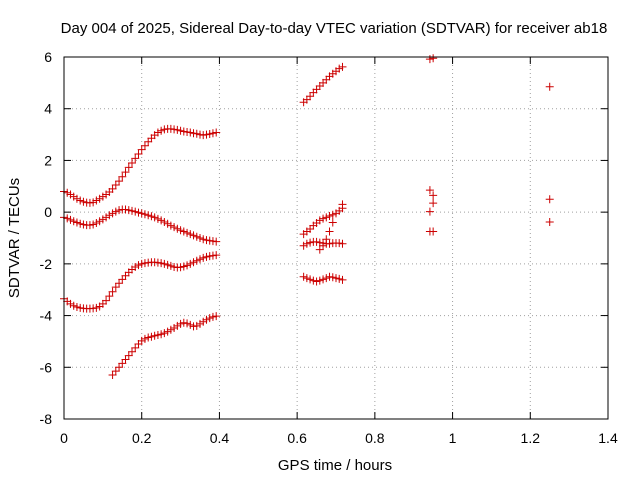 The image size is (640, 480). What do you see at coordinates (323, 236) in the screenshot?
I see `series-satellite-g` at bounding box center [323, 236].